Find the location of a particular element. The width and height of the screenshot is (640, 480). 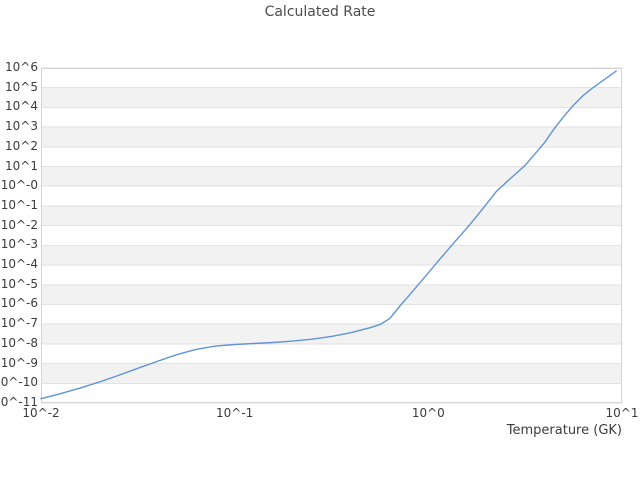

y-tick-label: 10^-10 is located at coordinates (19, 382).